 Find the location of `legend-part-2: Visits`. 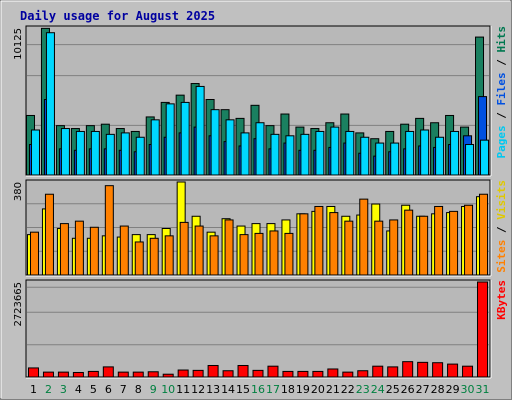

legend-part-2: Visits is located at coordinates (501, 200).